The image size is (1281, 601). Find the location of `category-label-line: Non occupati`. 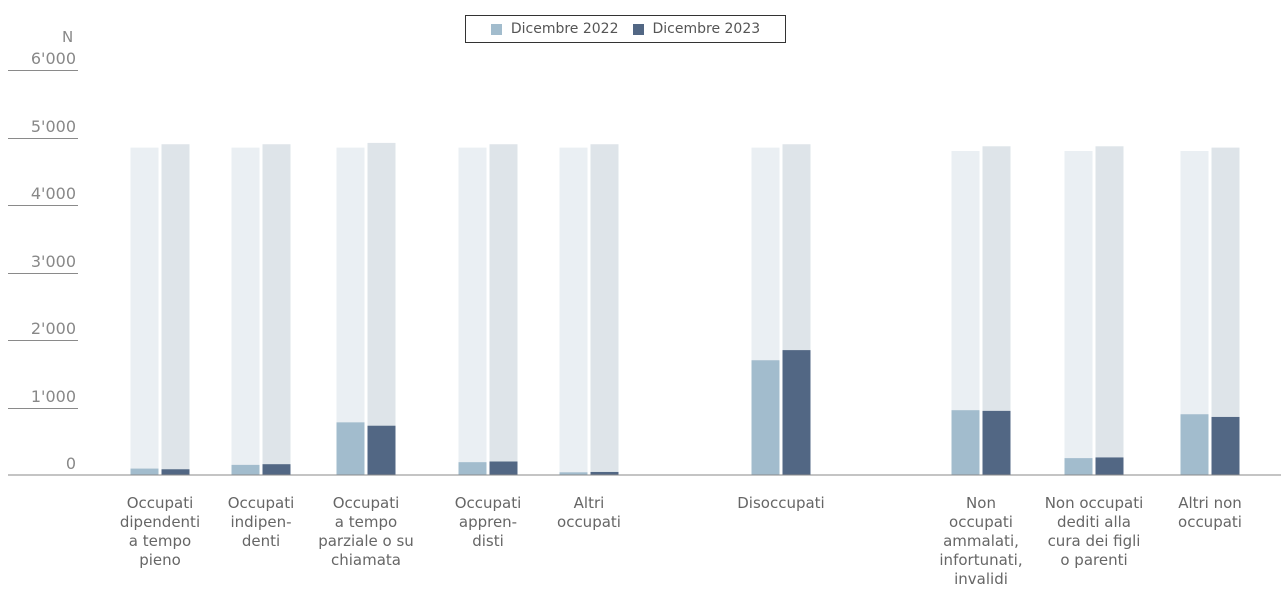

category-label-line: Non occupati is located at coordinates (1094, 503).